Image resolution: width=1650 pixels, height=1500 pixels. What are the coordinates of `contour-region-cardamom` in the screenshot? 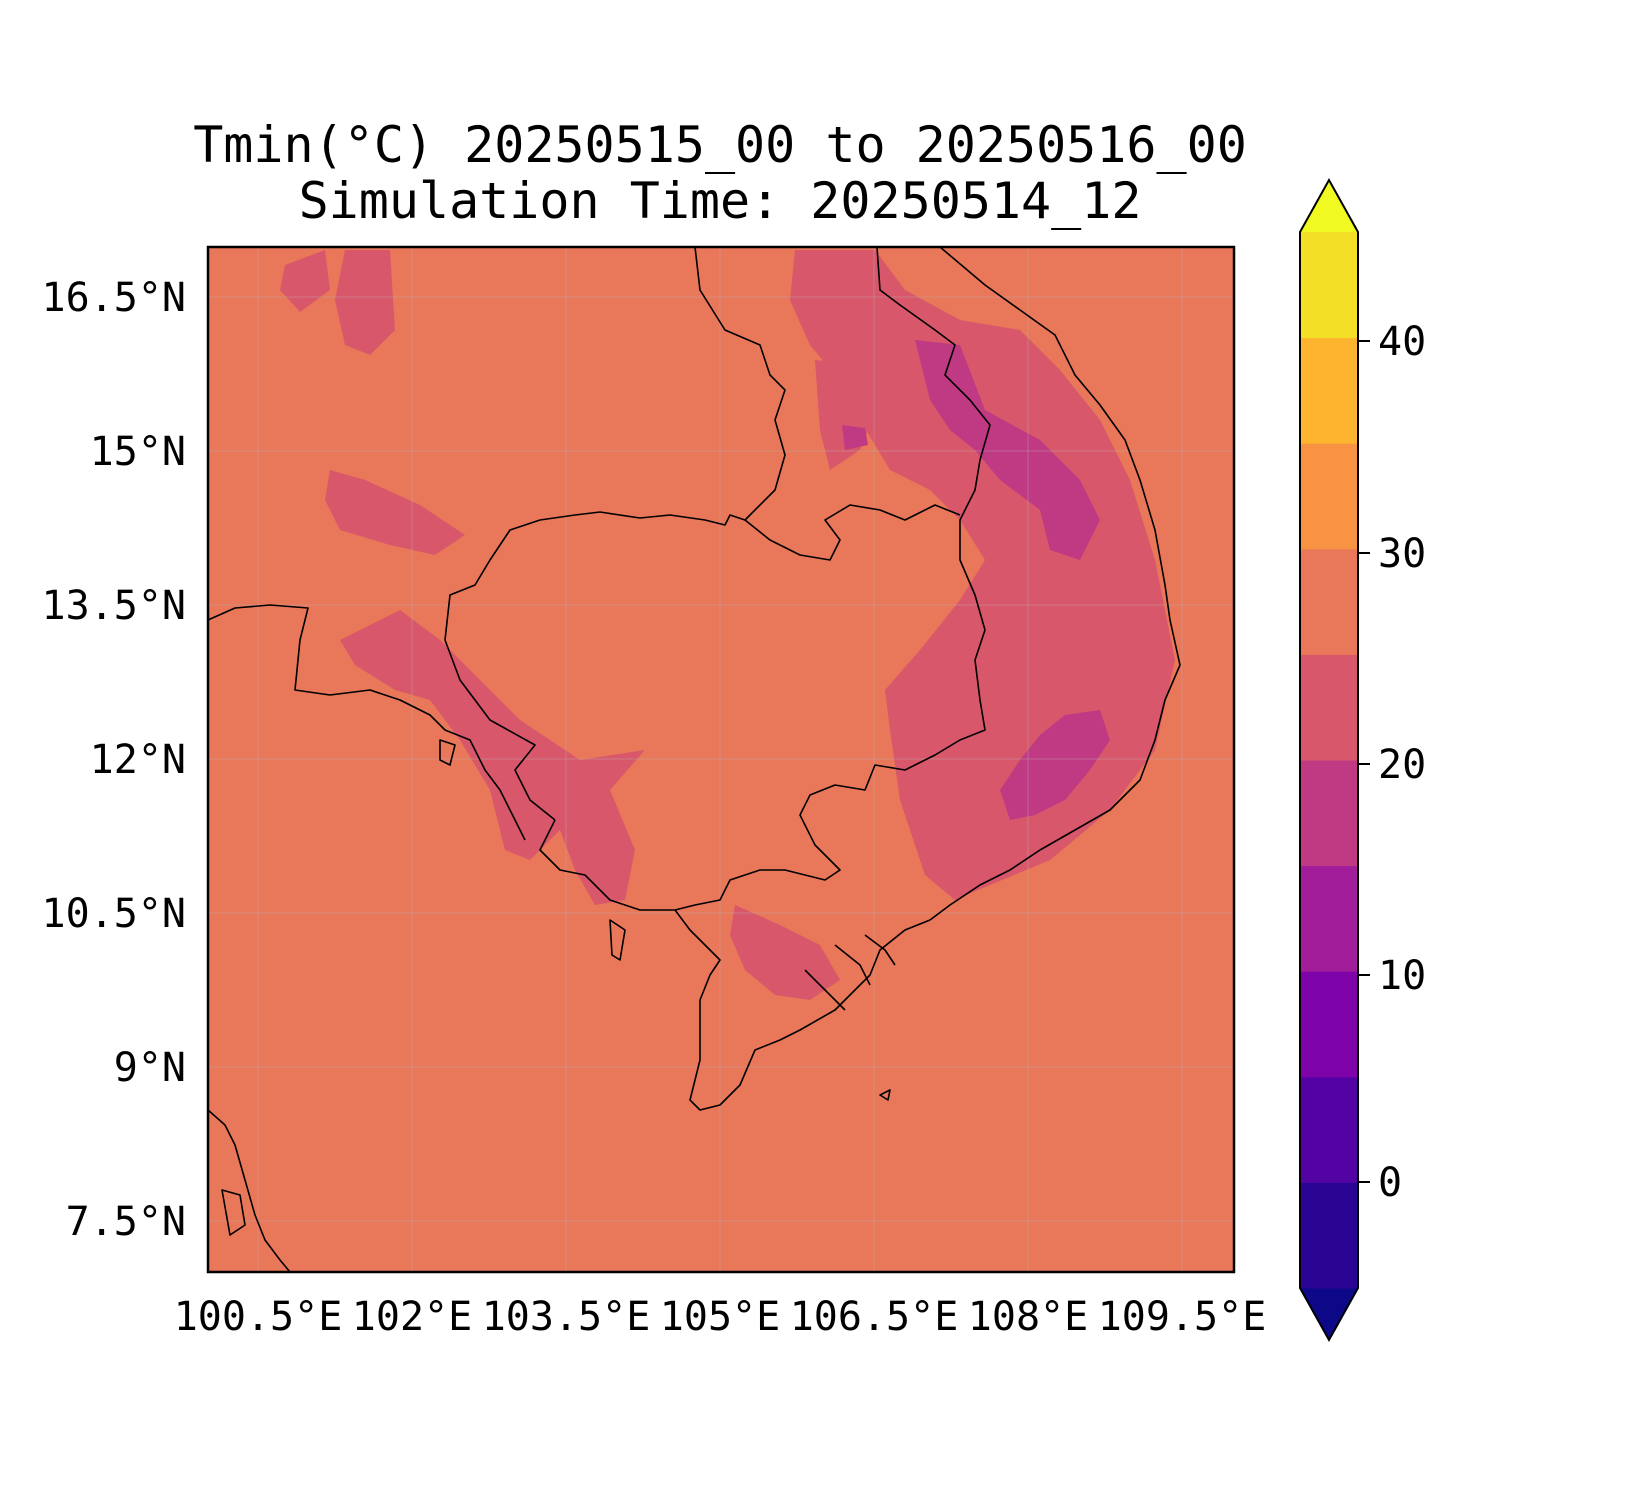 It's located at (492, 757).